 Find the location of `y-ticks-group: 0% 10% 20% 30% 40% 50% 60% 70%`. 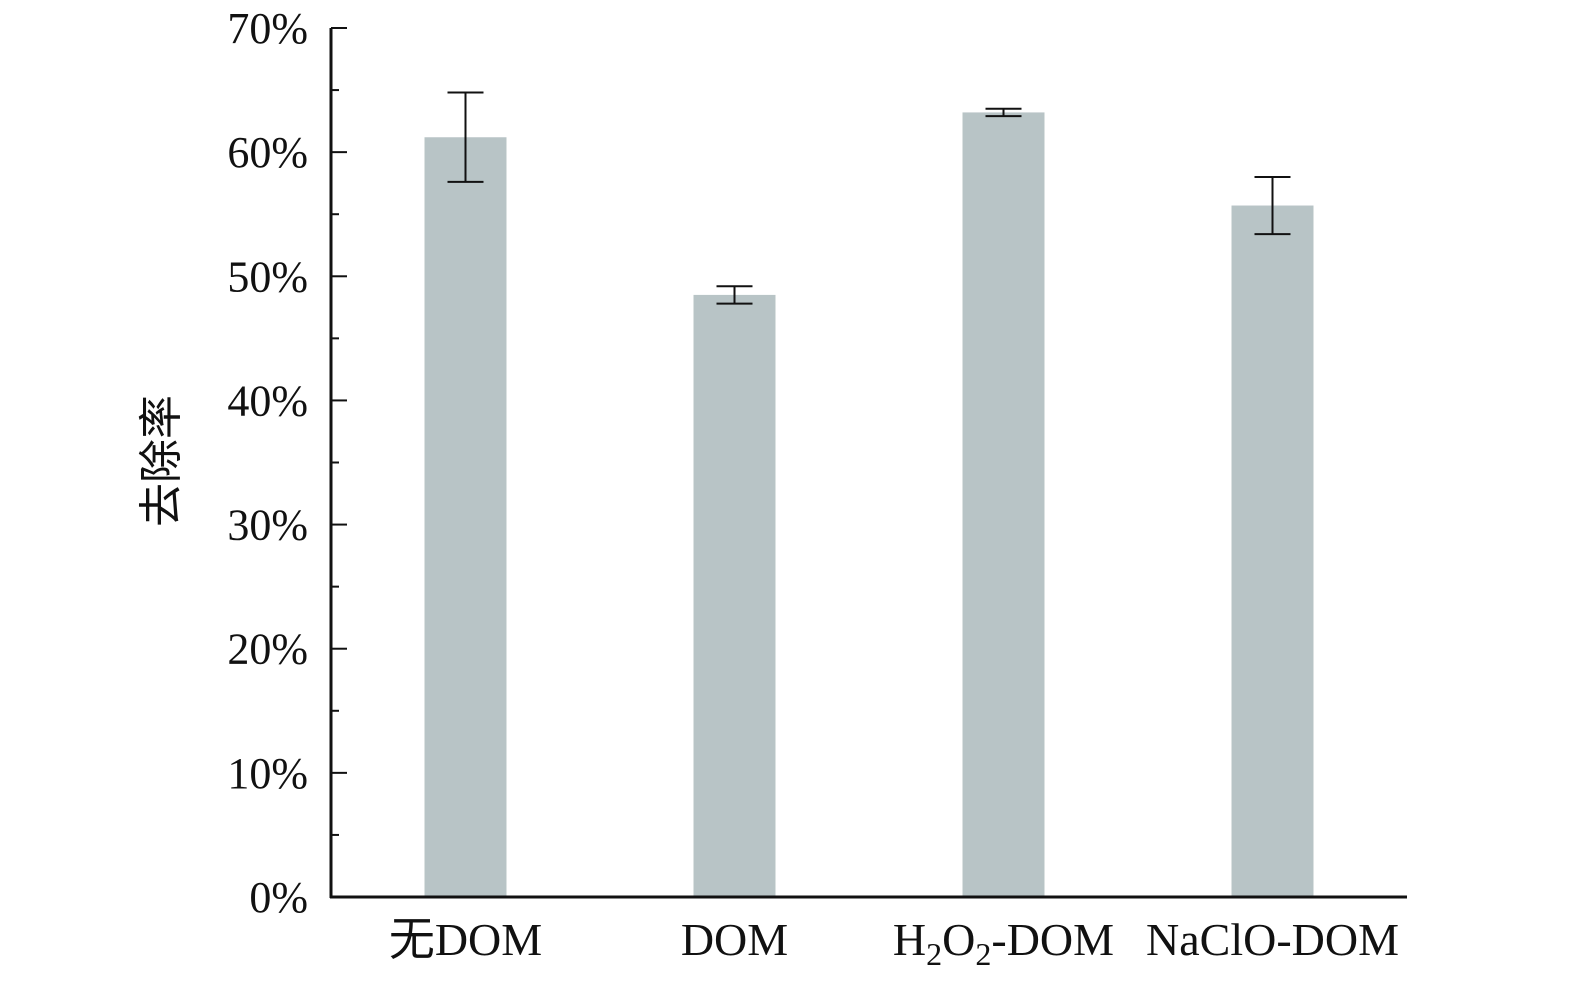

y-ticks-group: 0% 10% 20% 30% 40% 50% 60% 70% is located at coordinates (287, 463).